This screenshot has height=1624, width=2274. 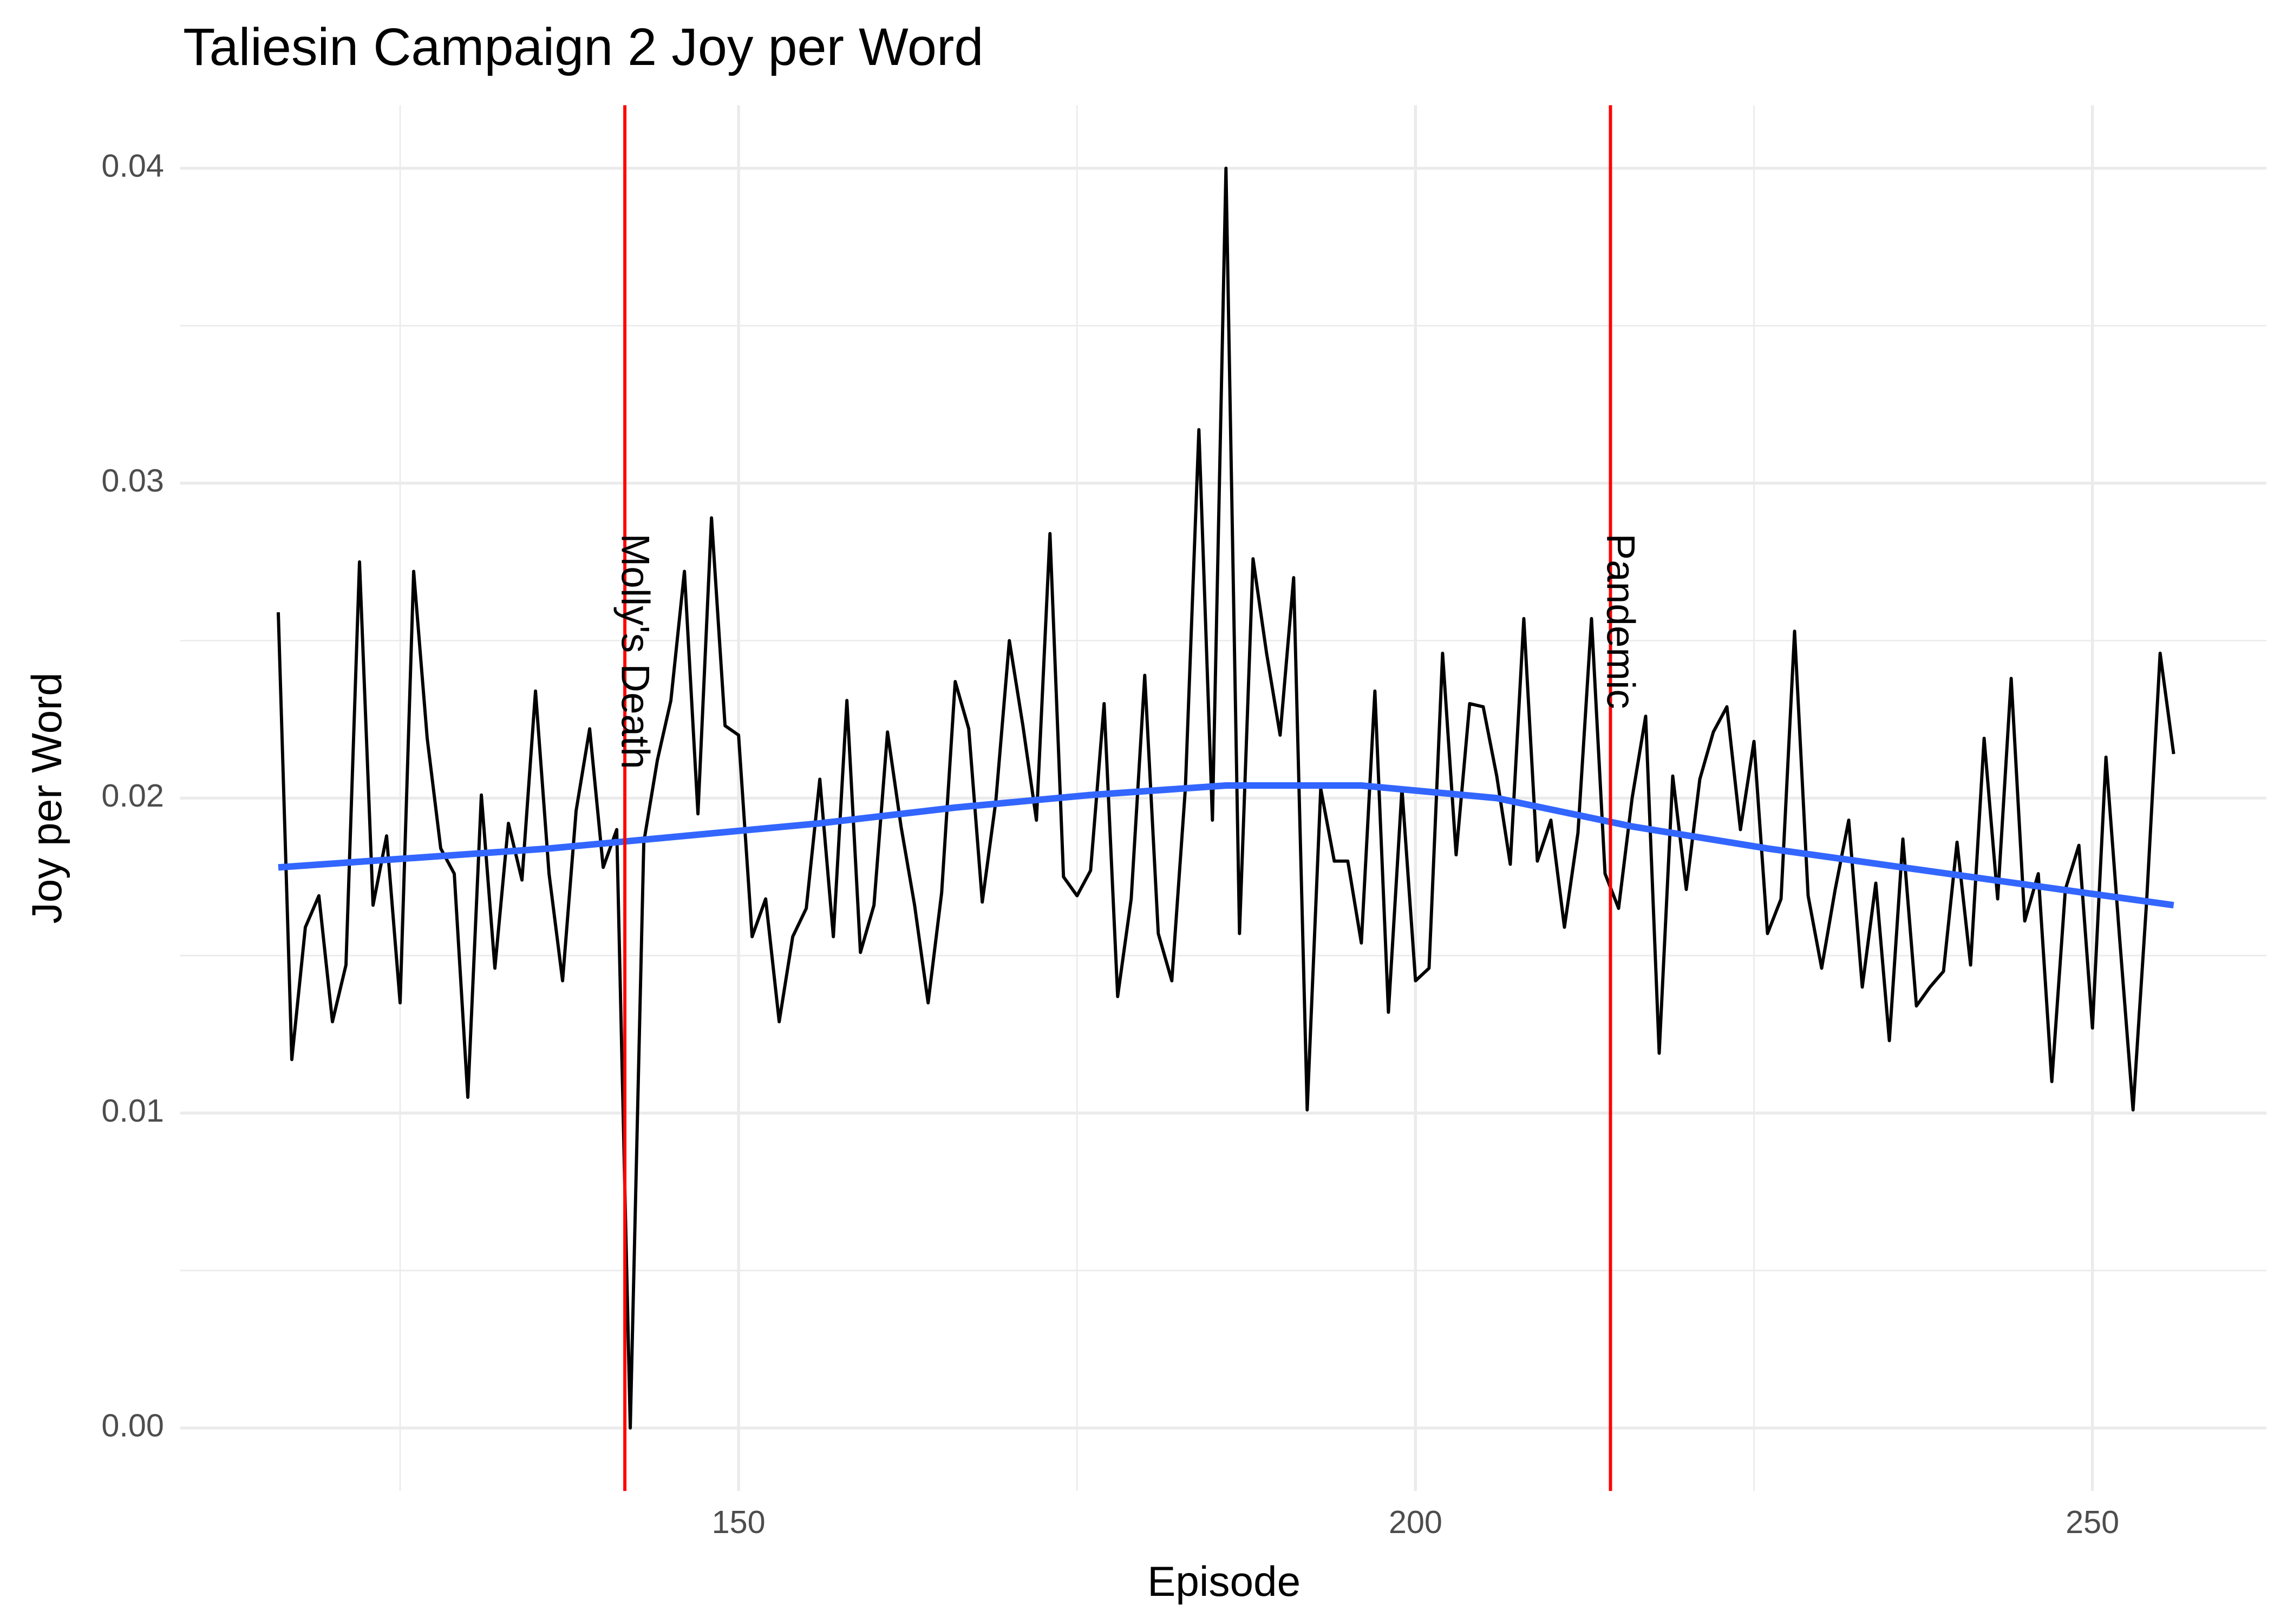 I want to click on x-tick-label: 250, so click(x=2093, y=1522).